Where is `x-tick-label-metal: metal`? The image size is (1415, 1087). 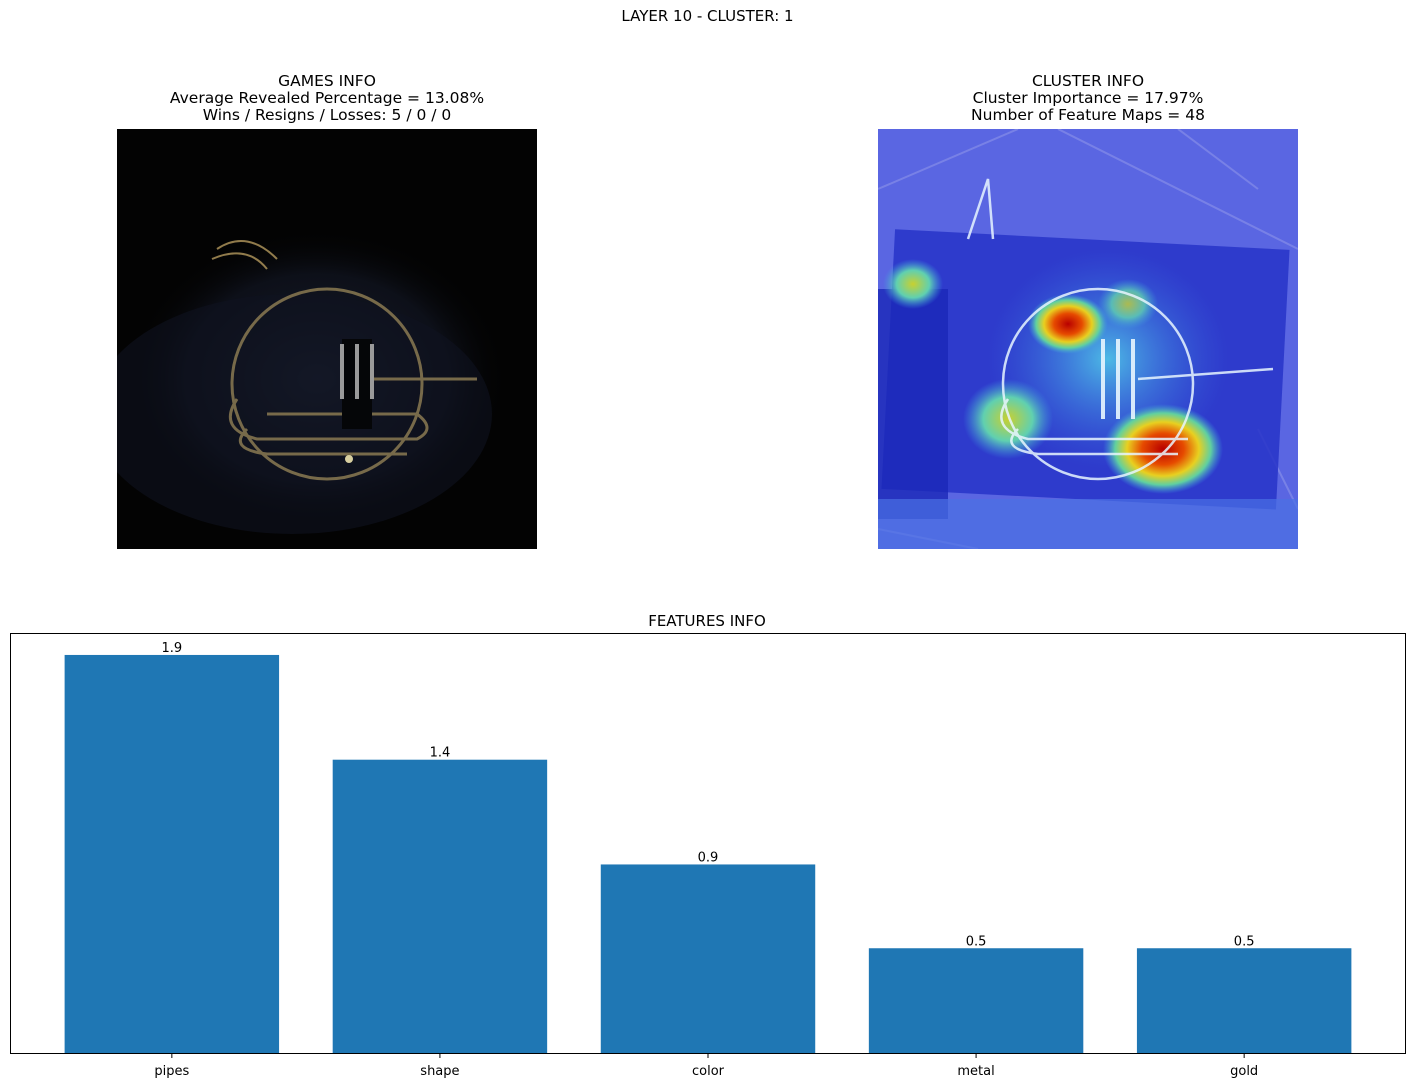
x-tick-label-metal: metal is located at coordinates (975, 1071).